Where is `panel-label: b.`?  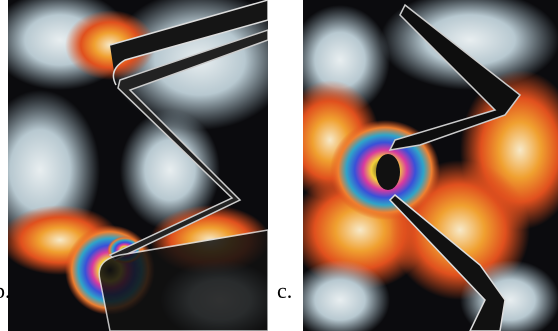 panel-label: b. is located at coordinates (5, 290).